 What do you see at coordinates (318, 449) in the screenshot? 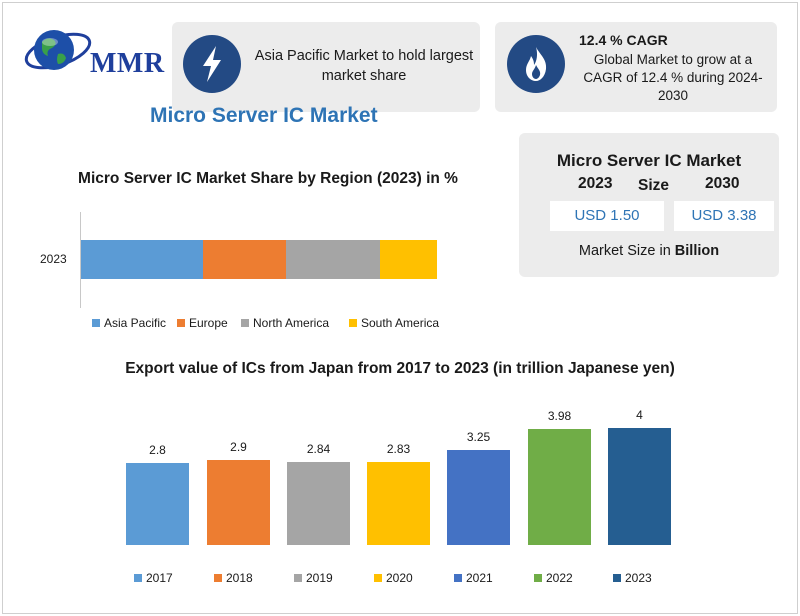
I see `export-value-label-2019: 2.84` at bounding box center [318, 449].